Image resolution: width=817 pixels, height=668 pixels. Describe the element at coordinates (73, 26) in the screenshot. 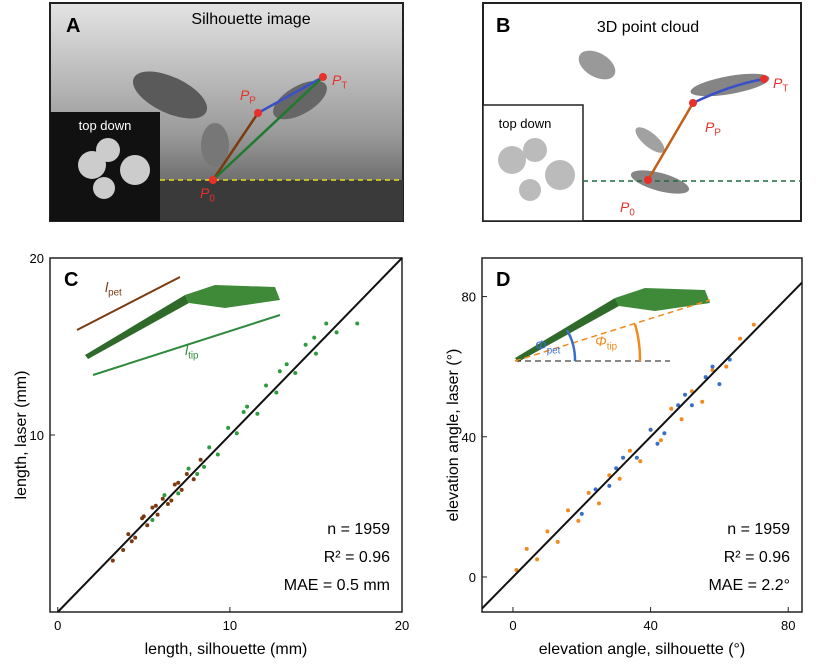

I see `panel-letter: A` at that location.